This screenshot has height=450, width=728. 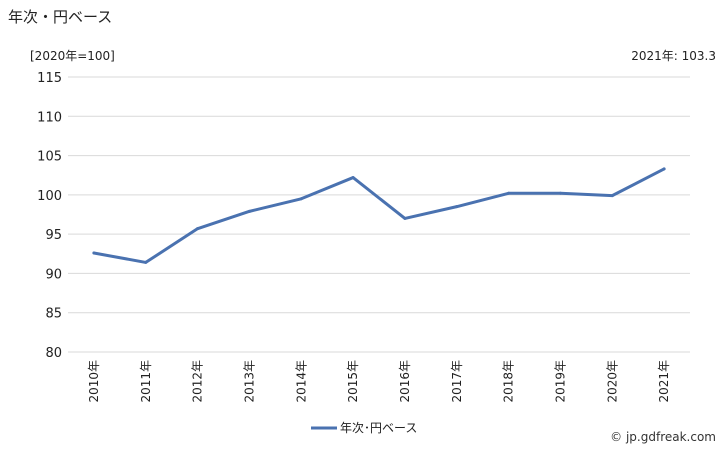 I want to click on x-tick-2020年: 2020年, so click(x=612, y=381).